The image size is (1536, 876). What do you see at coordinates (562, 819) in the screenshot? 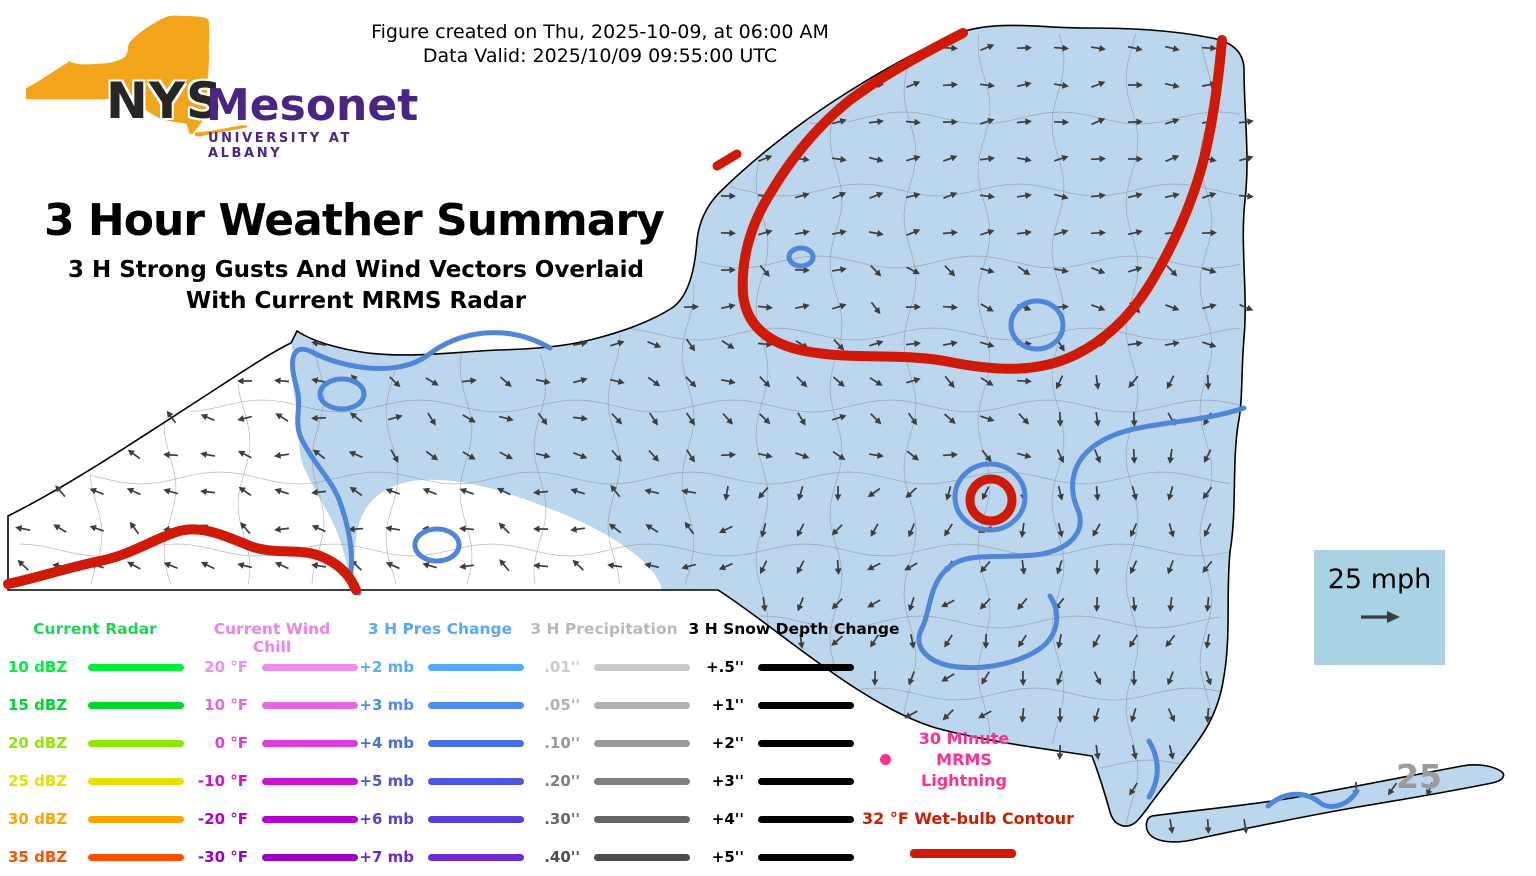
I see `legend-label: .30''` at bounding box center [562, 819].